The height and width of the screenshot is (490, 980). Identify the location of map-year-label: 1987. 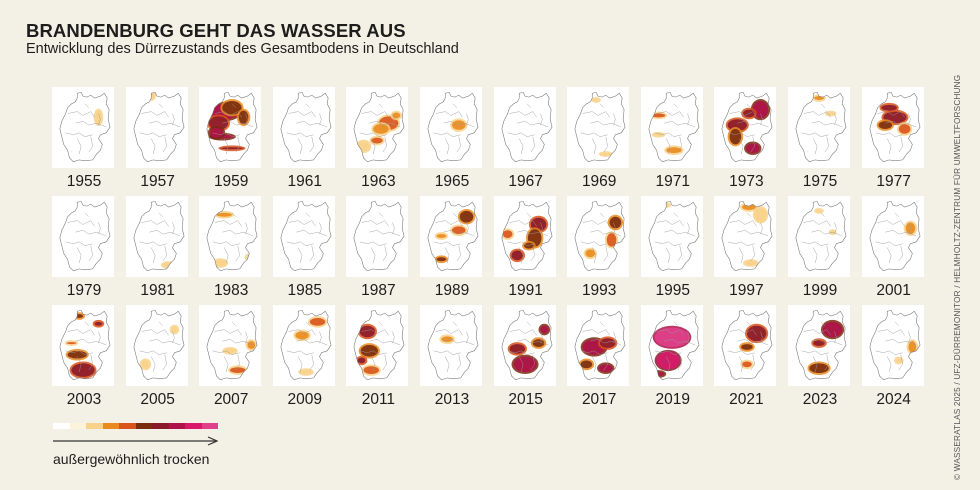
(378, 290).